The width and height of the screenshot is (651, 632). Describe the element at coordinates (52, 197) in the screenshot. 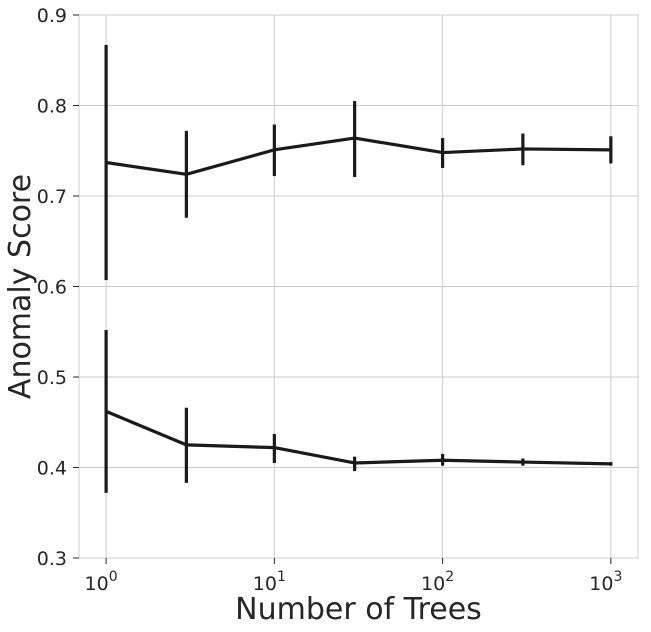

I see `y-tick-label: 0.7` at that location.